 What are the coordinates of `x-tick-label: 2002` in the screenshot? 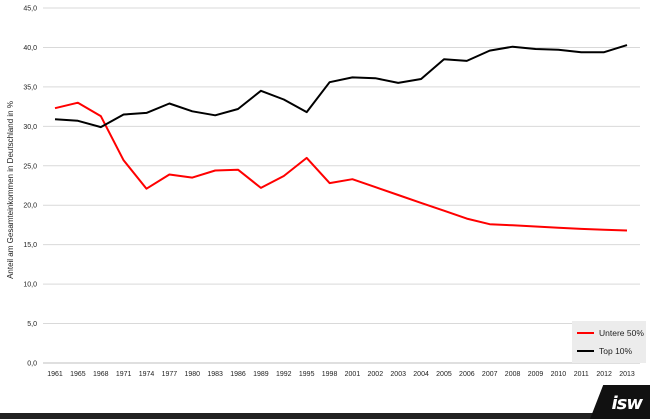 It's located at (376, 374).